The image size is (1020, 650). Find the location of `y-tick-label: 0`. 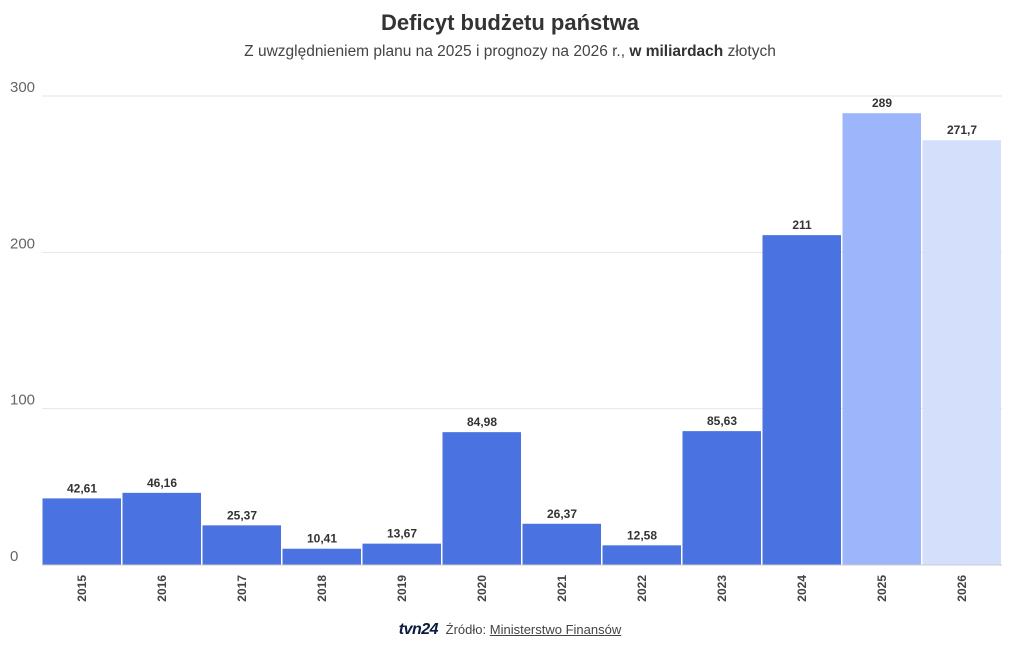

y-tick-label: 0 is located at coordinates (14, 556).